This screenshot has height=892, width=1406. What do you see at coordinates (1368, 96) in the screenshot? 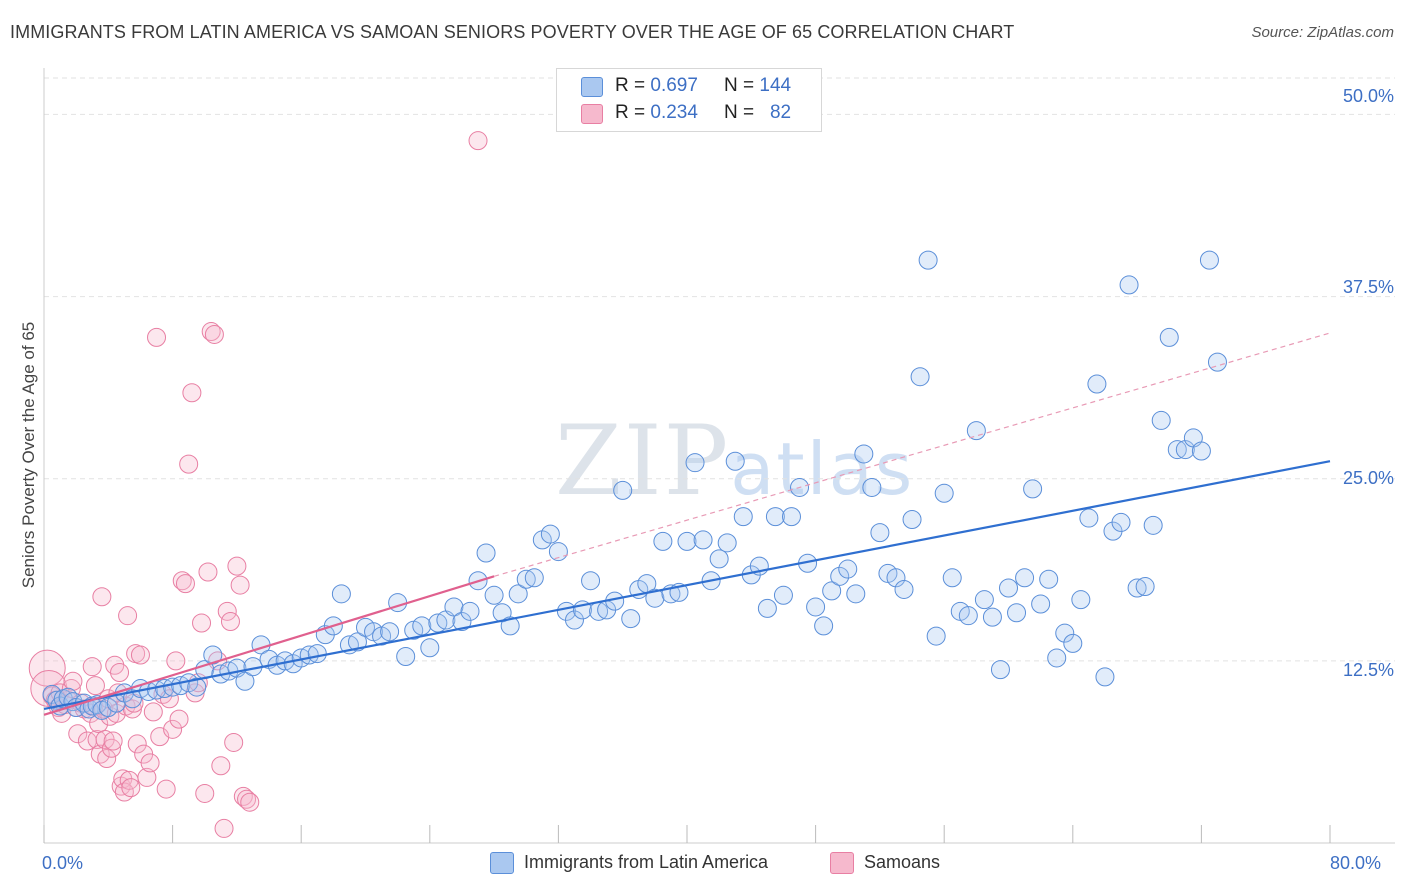
I see `y-tick-label: 50.0%` at bounding box center [1368, 96].